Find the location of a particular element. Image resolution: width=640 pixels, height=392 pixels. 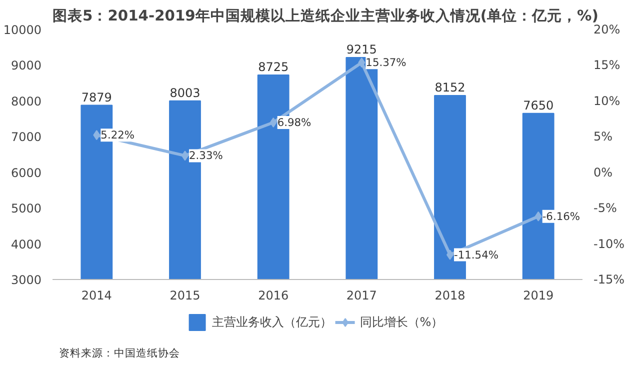

data-label: 8725 is located at coordinates (273, 67).